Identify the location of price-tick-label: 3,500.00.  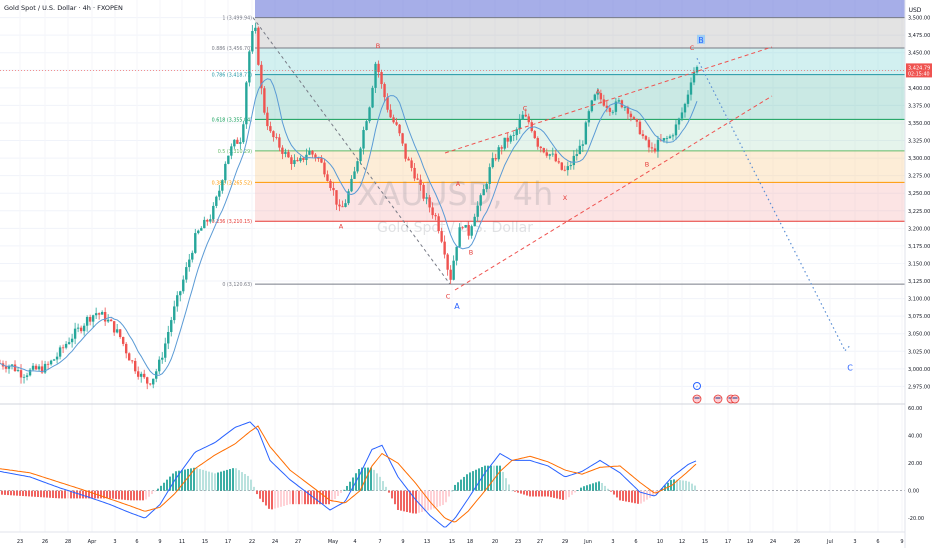
(919, 19).